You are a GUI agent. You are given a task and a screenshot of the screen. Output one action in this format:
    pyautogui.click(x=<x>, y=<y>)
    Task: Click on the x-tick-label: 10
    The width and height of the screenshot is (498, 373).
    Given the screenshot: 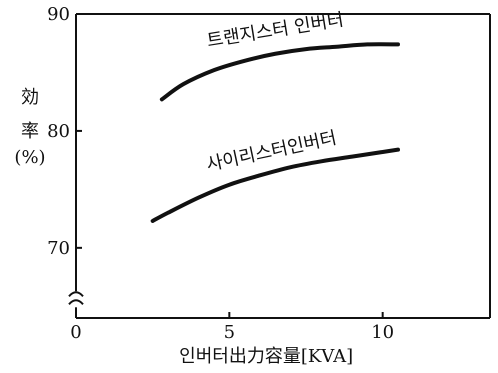 What is the action you would take?
    pyautogui.click(x=382, y=332)
    